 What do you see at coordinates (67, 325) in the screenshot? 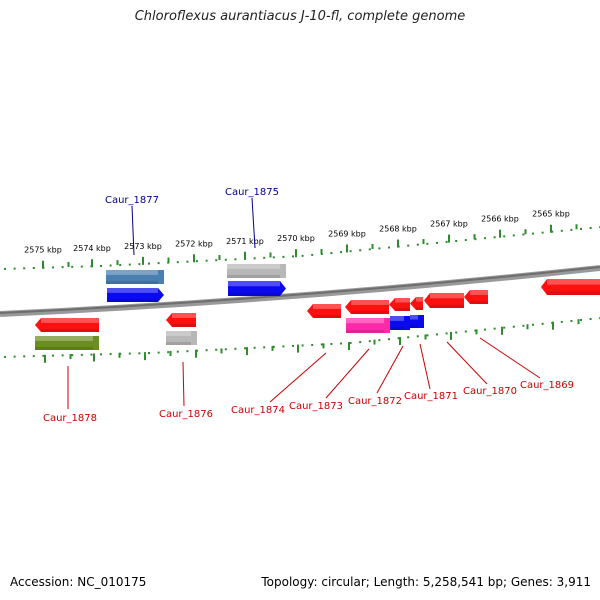
I see `gene-caur-1878-cds` at bounding box center [67, 325].